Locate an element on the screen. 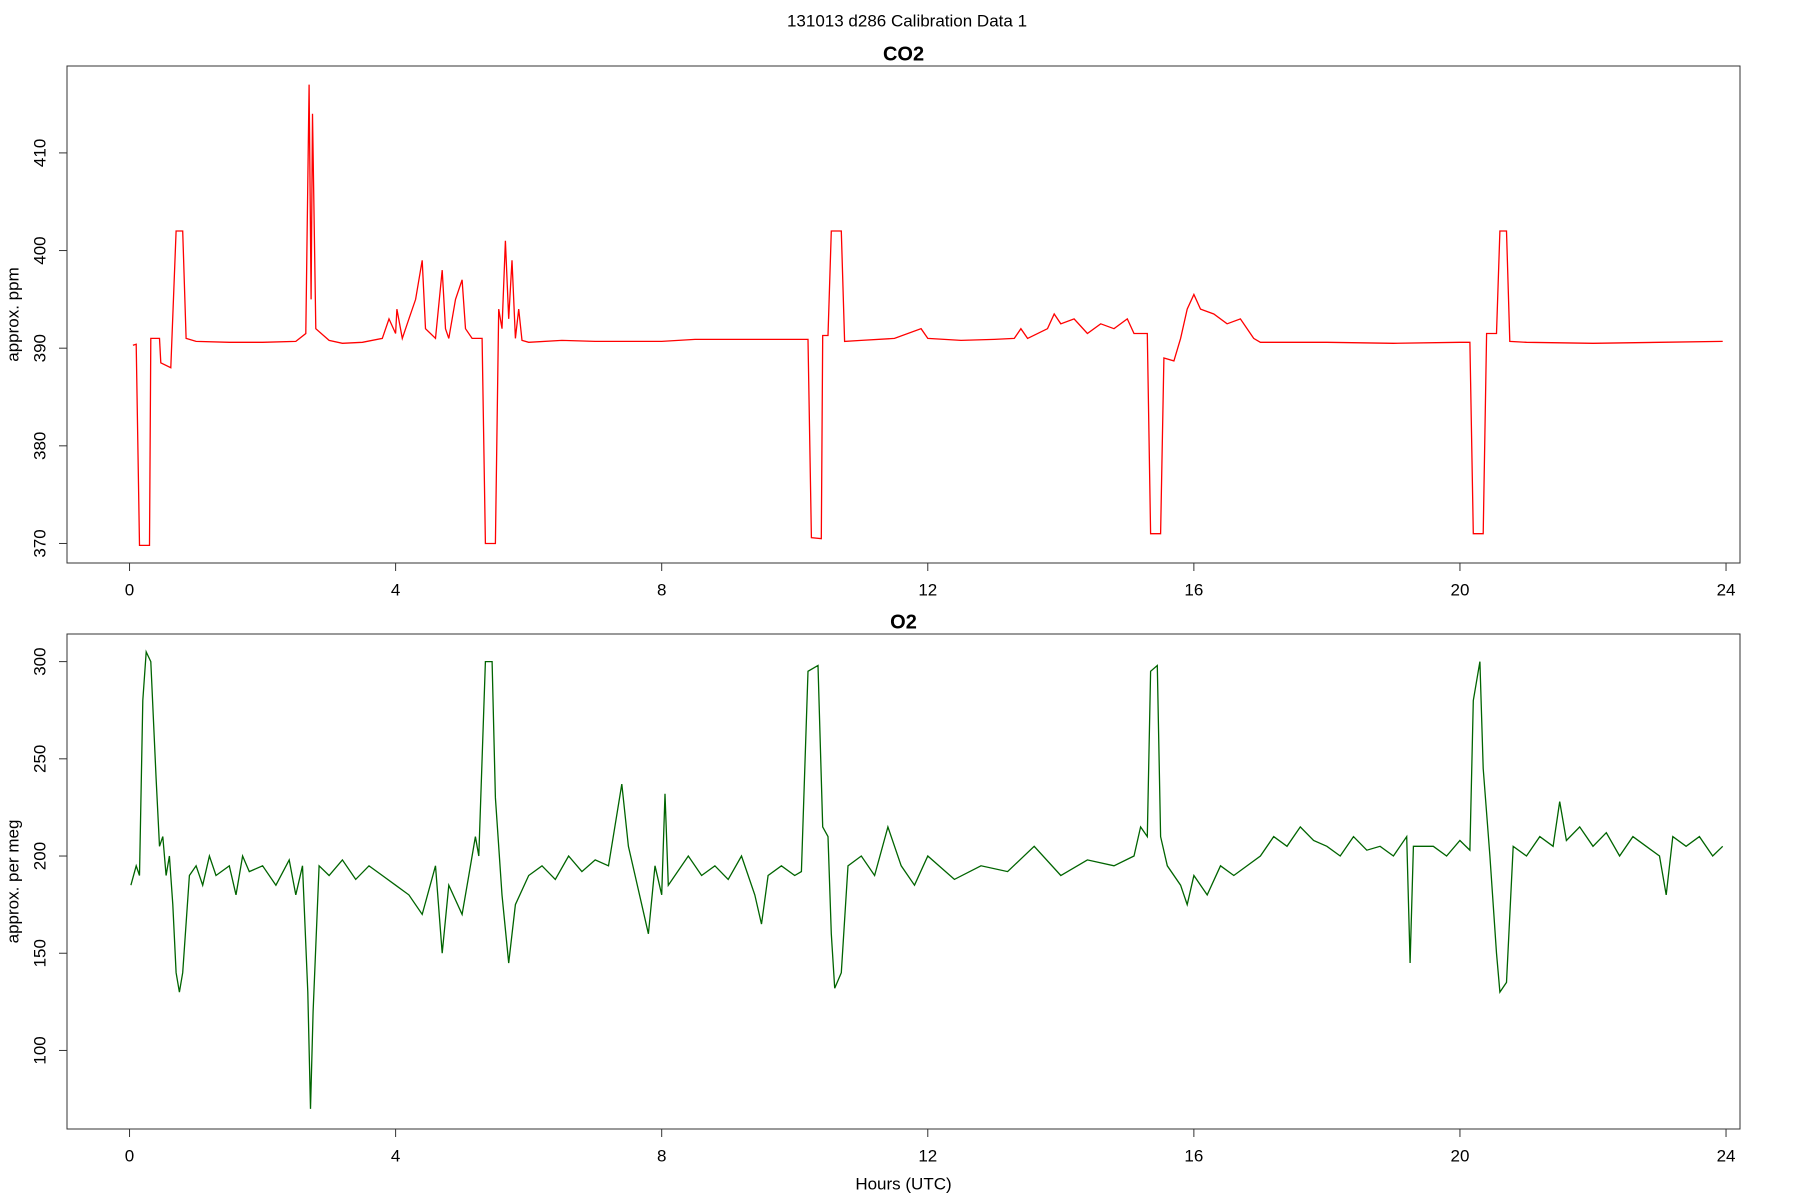 The width and height of the screenshot is (1800, 1200). y-axis-label: approx. ppm is located at coordinates (12, 314).